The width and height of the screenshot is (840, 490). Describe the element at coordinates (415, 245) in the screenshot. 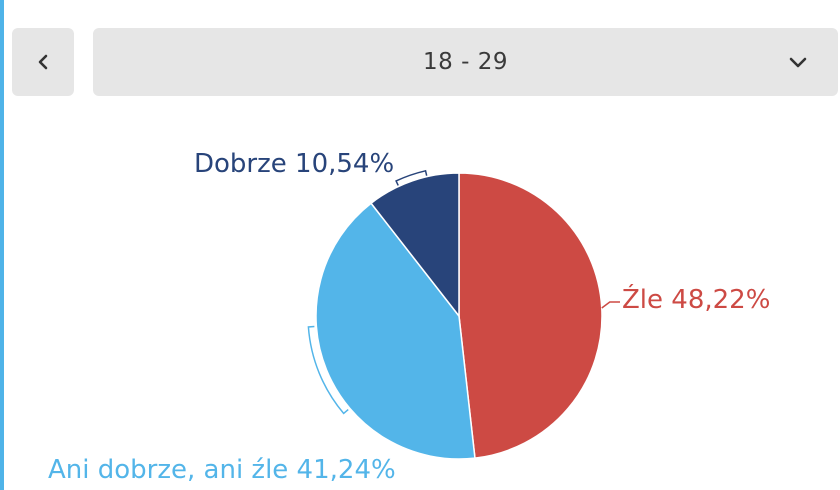

I see `pie-slice-dobrze` at that location.